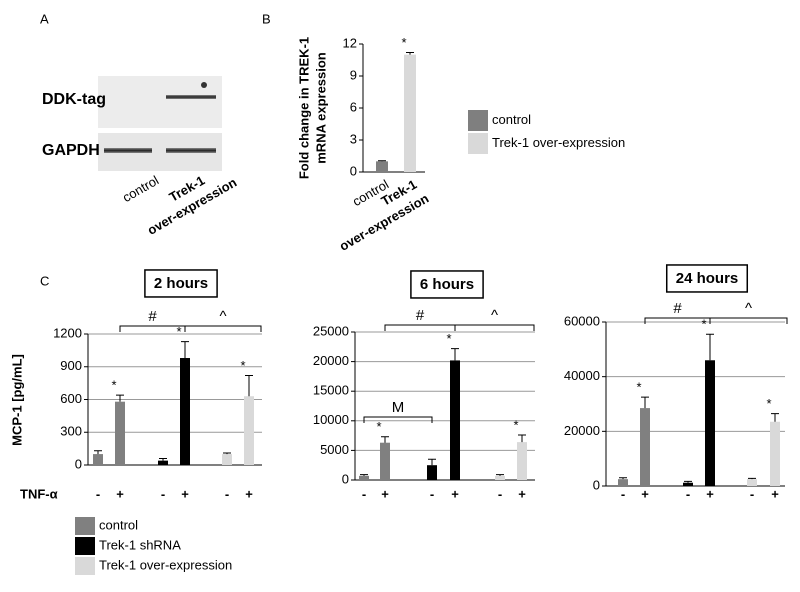 The image size is (800, 592). I want to click on panel-label: C, so click(44, 280).